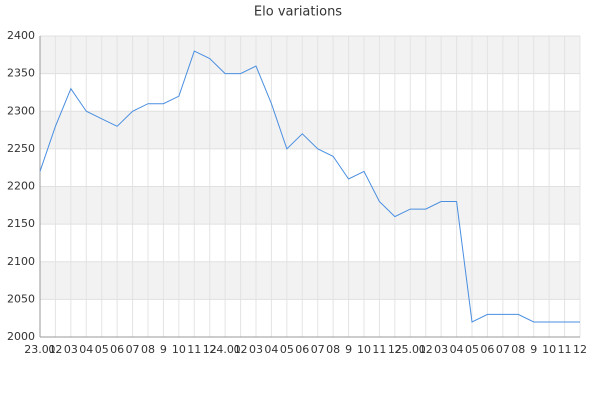 This screenshot has width=600, height=404. What do you see at coordinates (21, 298) in the screenshot?
I see `y-tick-label: 2050` at bounding box center [21, 298].